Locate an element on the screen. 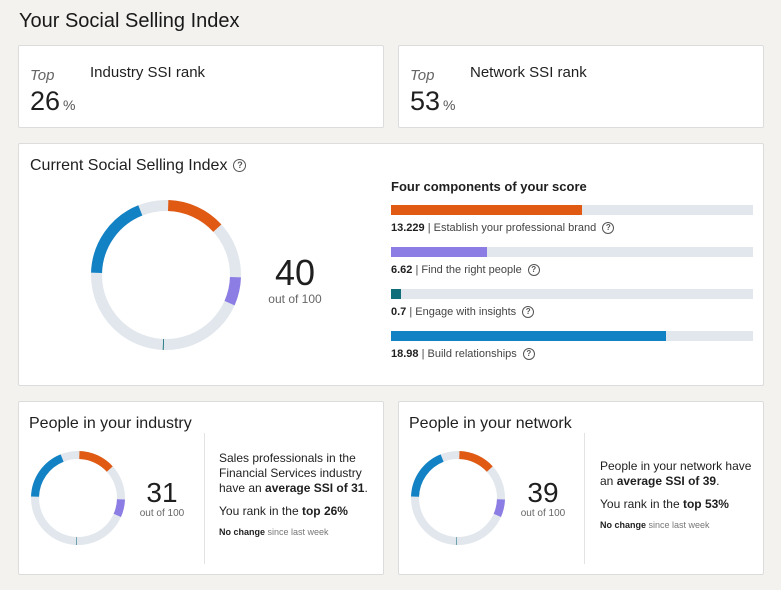 Image resolution: width=781 pixels, height=590 pixels. industry-rank-line: You rank in the top 26% is located at coordinates (283, 511).